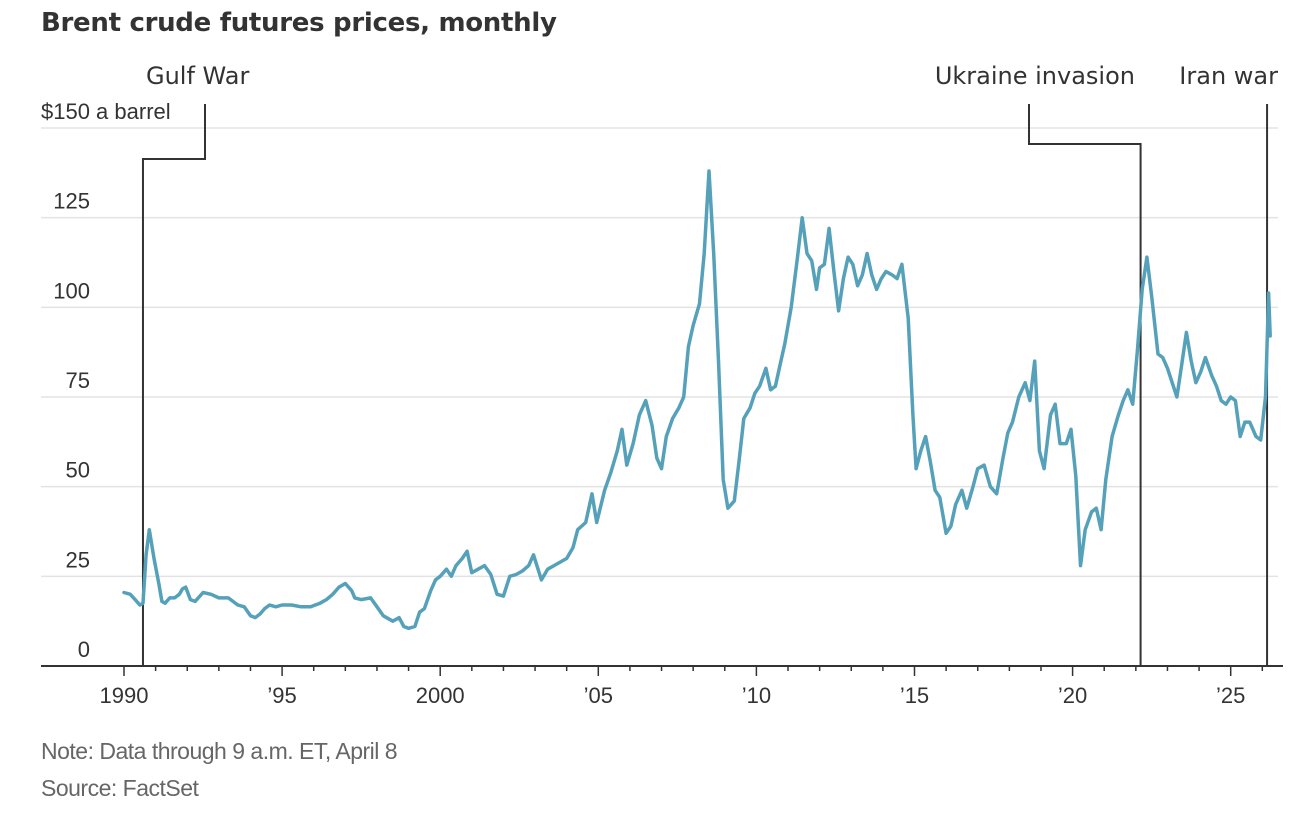  Describe the element at coordinates (78, 470) in the screenshot. I see `y-tick-label: 50` at that location.